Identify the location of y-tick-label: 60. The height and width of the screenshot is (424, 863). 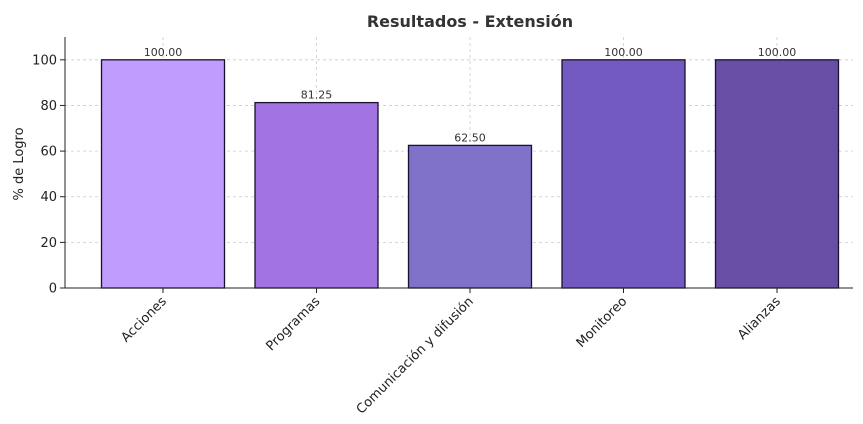
(48, 152).